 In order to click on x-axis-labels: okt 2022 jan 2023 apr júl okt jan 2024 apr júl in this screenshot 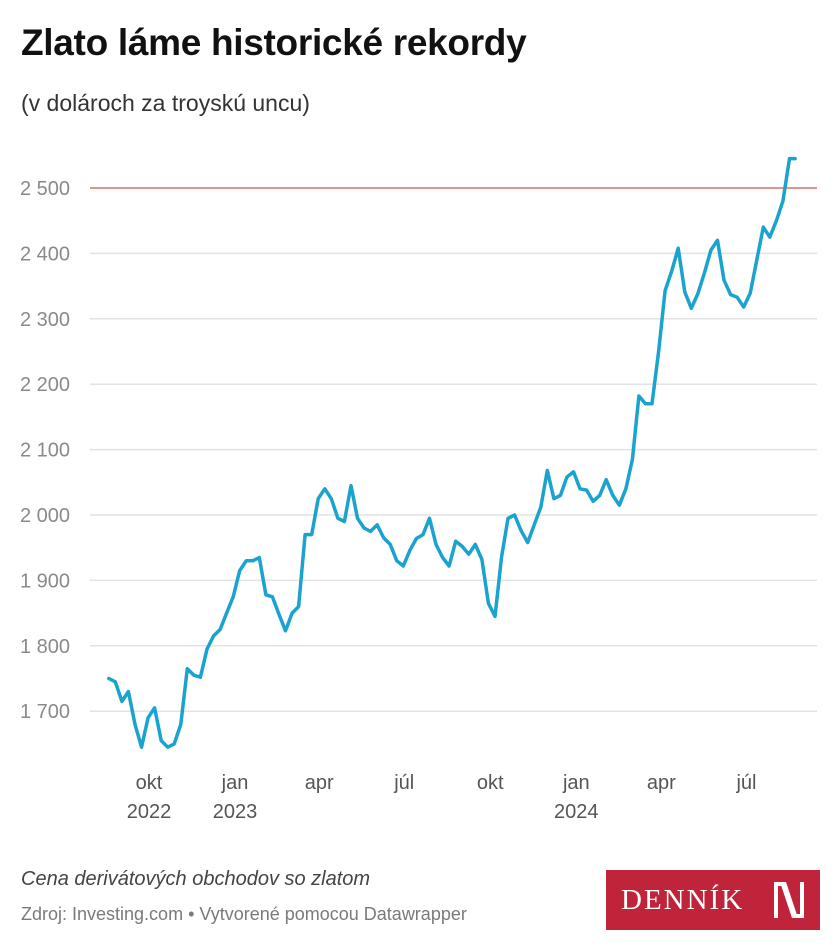, I will do `click(442, 797)`.